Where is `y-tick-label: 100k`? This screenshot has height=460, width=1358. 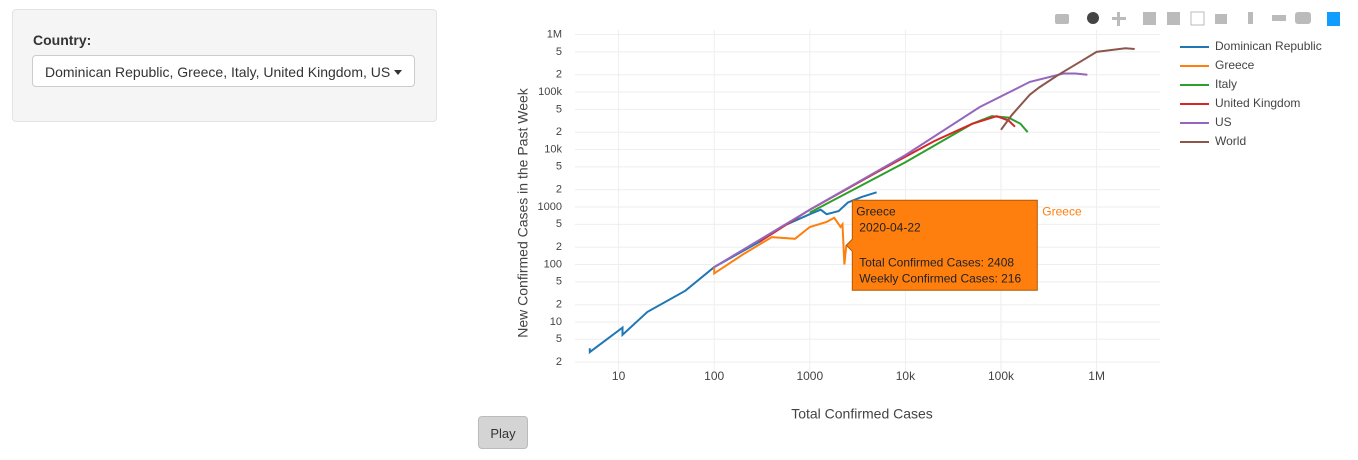 y-tick-label: 100k is located at coordinates (550, 92).